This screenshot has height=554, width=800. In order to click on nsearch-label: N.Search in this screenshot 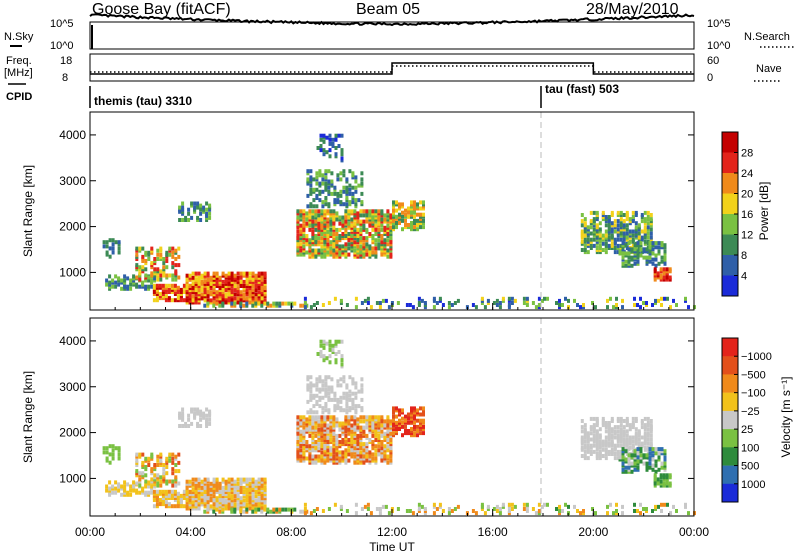, I will do `click(767, 37)`.